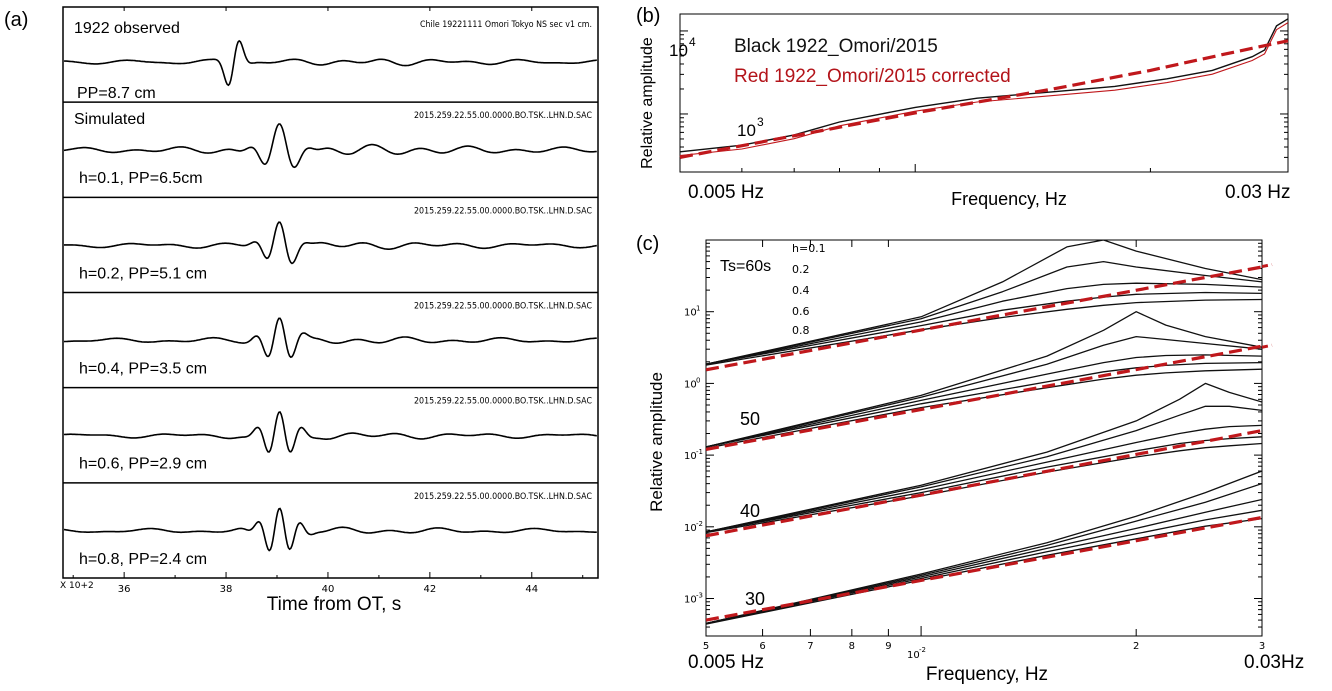 The image size is (1332, 691). Describe the element at coordinates (109, 119) in the screenshot. I see `trace-name: Simulated` at that location.